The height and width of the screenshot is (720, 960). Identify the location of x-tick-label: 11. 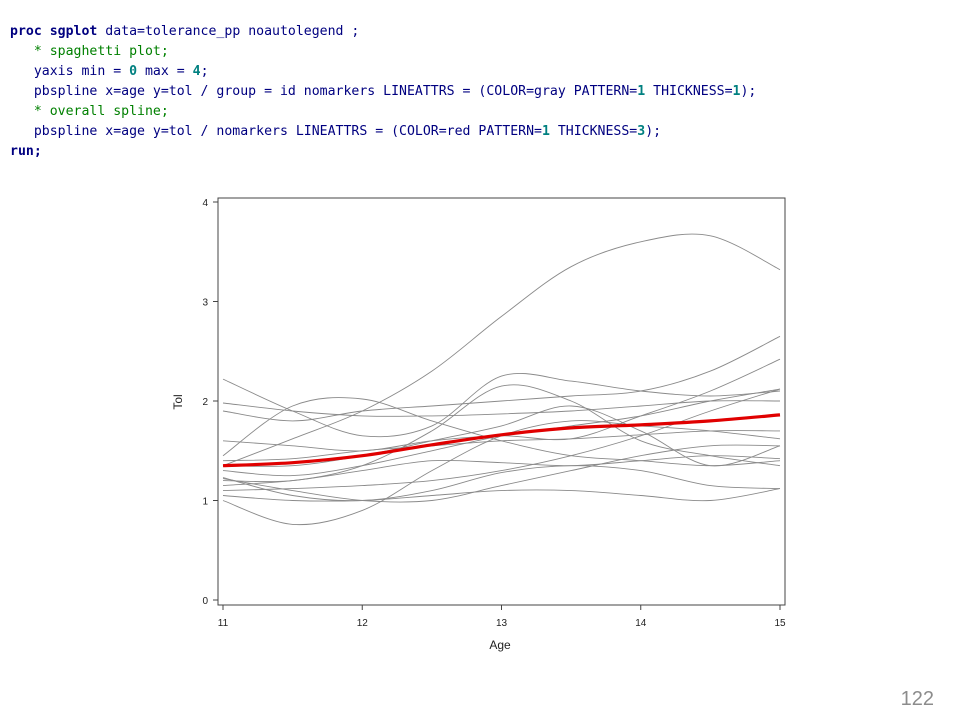
(223, 623).